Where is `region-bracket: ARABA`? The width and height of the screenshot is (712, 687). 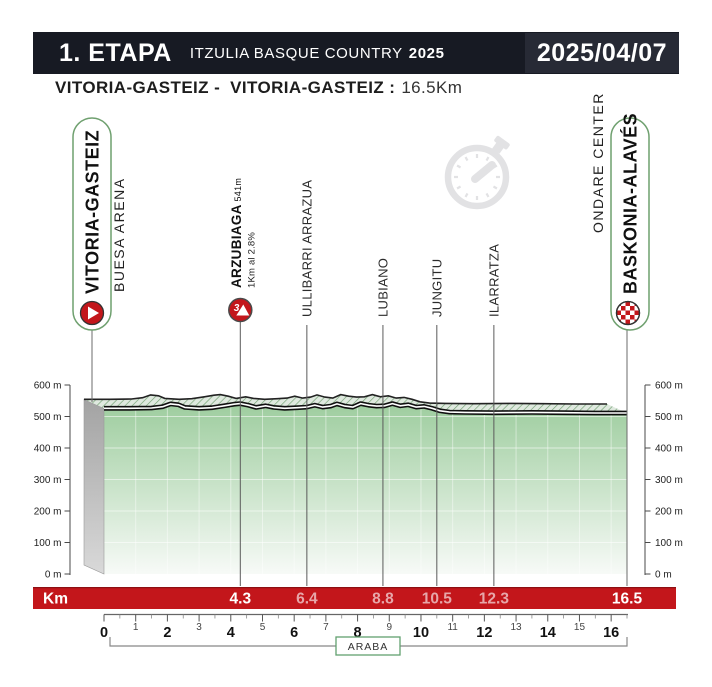 region-bracket: ARABA is located at coordinates (368, 646).